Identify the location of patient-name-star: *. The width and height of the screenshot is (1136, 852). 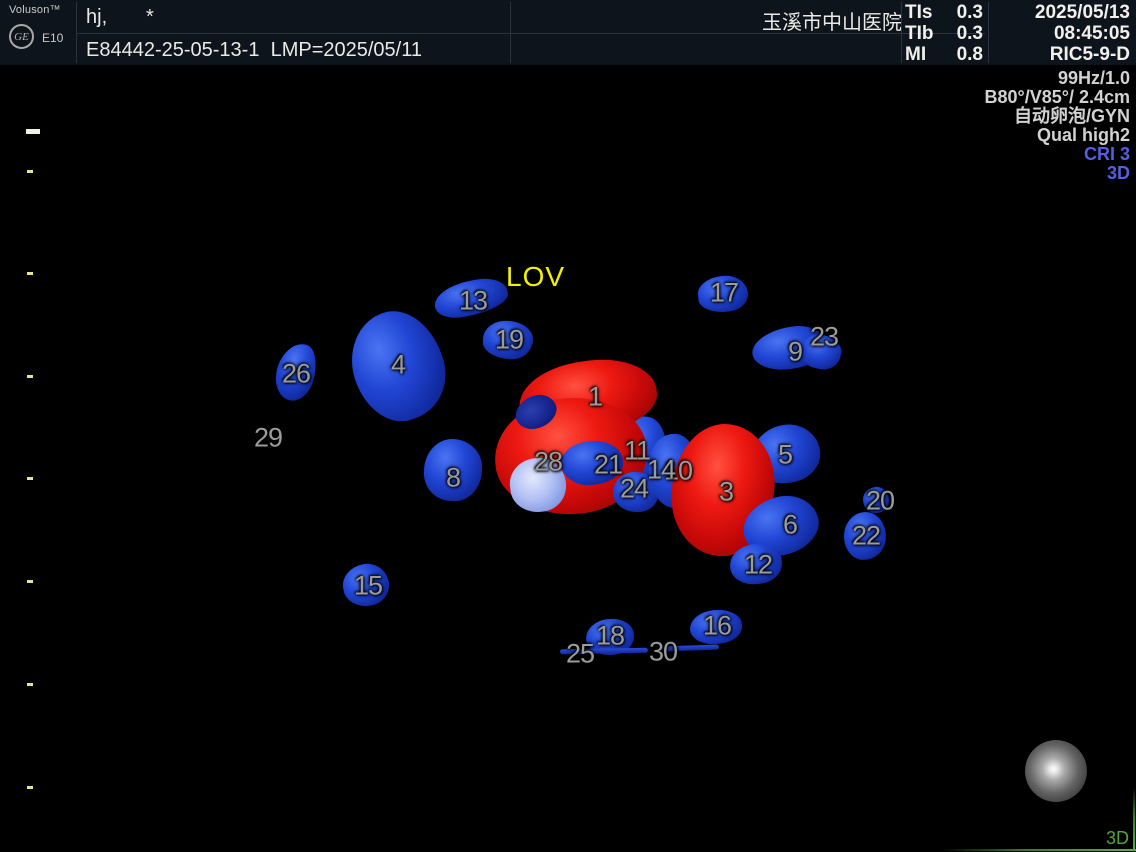
(150, 17).